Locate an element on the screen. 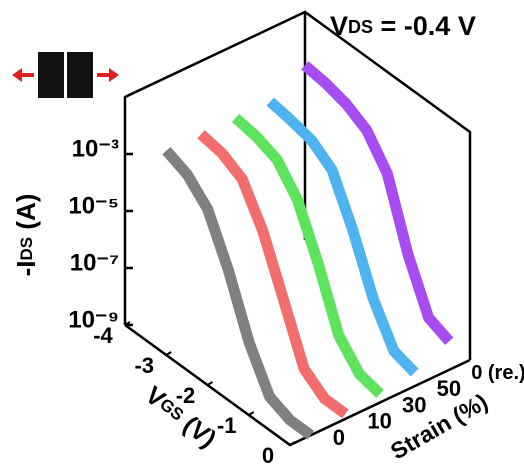 The height and width of the screenshot is (475, 524). strain-icon is located at coordinates (65, 75).